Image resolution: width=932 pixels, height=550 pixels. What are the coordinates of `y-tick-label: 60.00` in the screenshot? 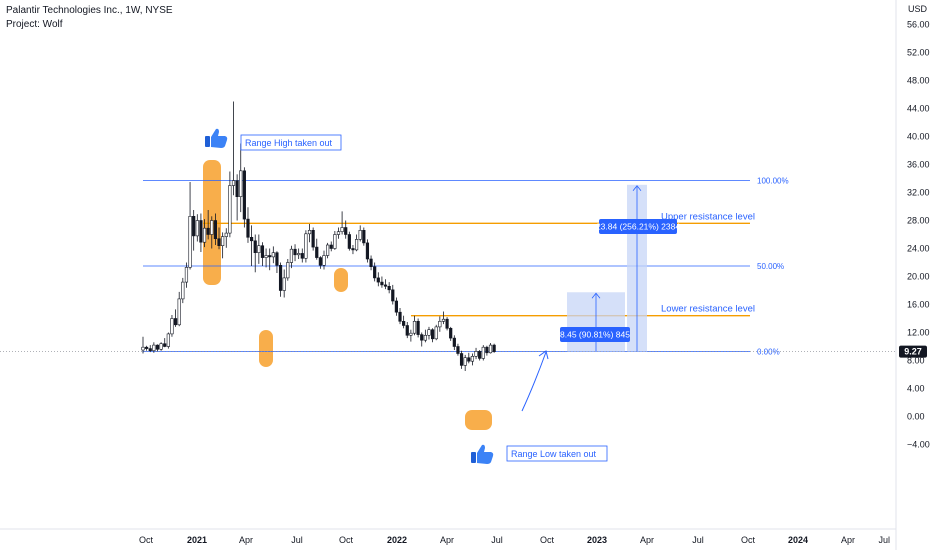 It's located at (918, 1).